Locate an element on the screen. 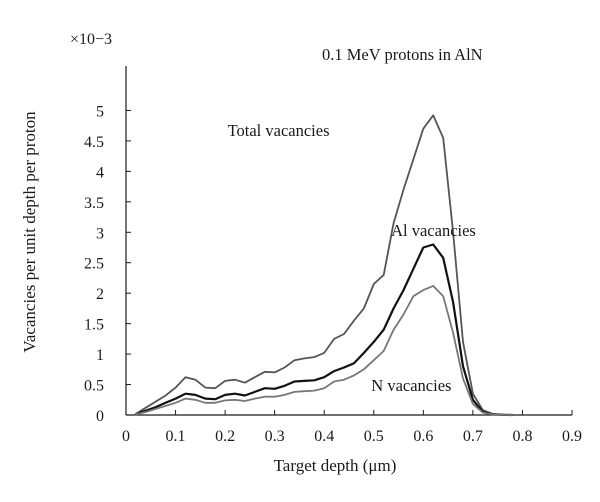 The width and height of the screenshot is (600, 502). y-tick-label: 4 is located at coordinates (100, 172).